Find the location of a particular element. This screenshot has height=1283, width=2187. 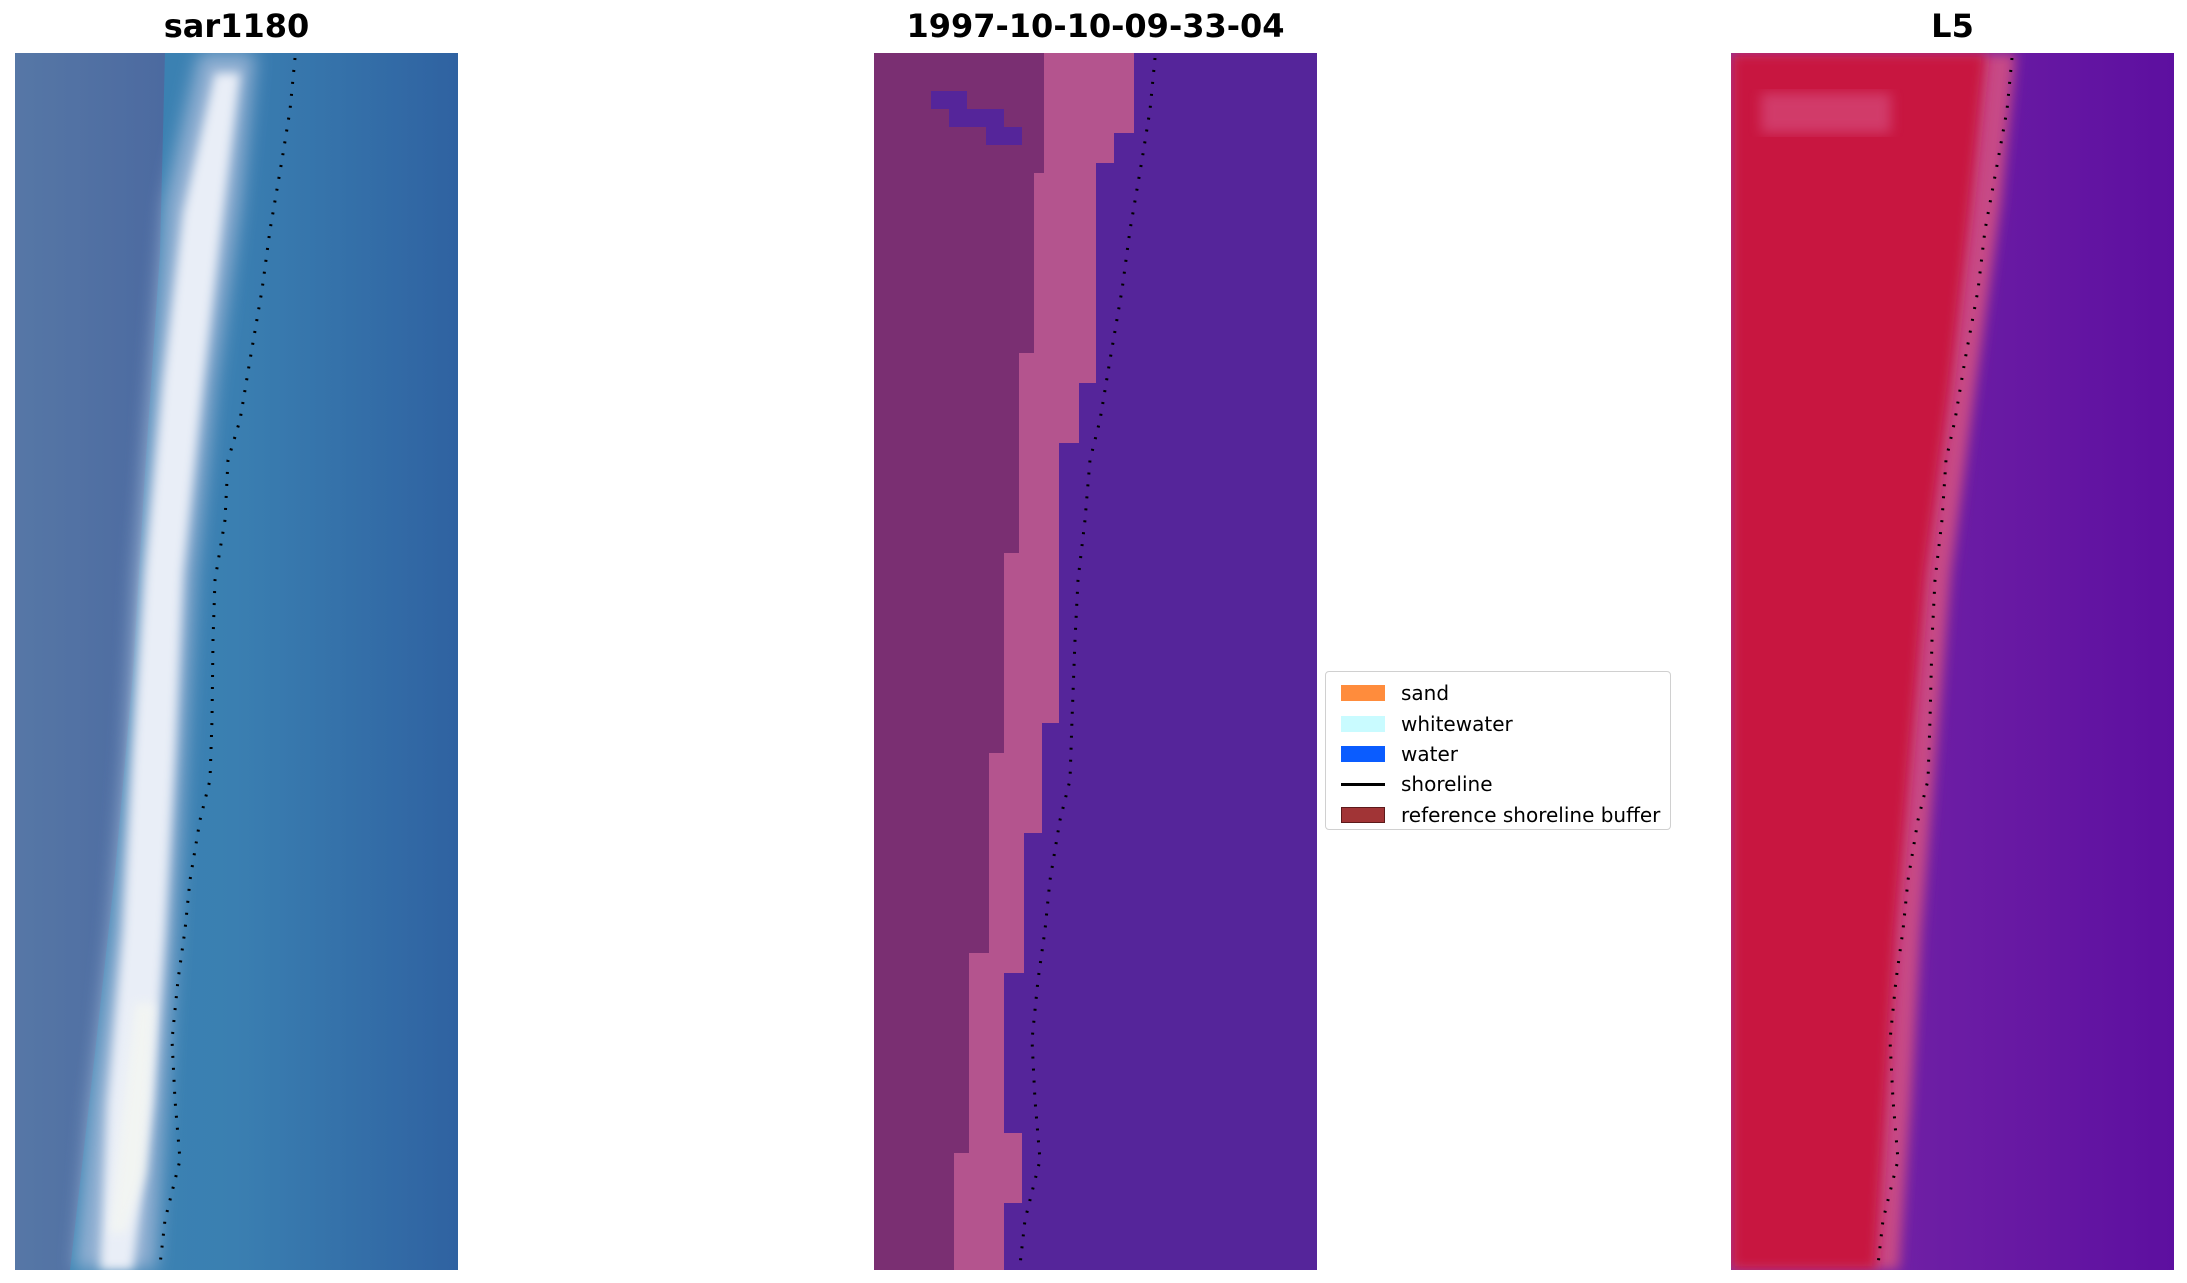

legend-item-shoreline: shoreline is located at coordinates (1498, 784).